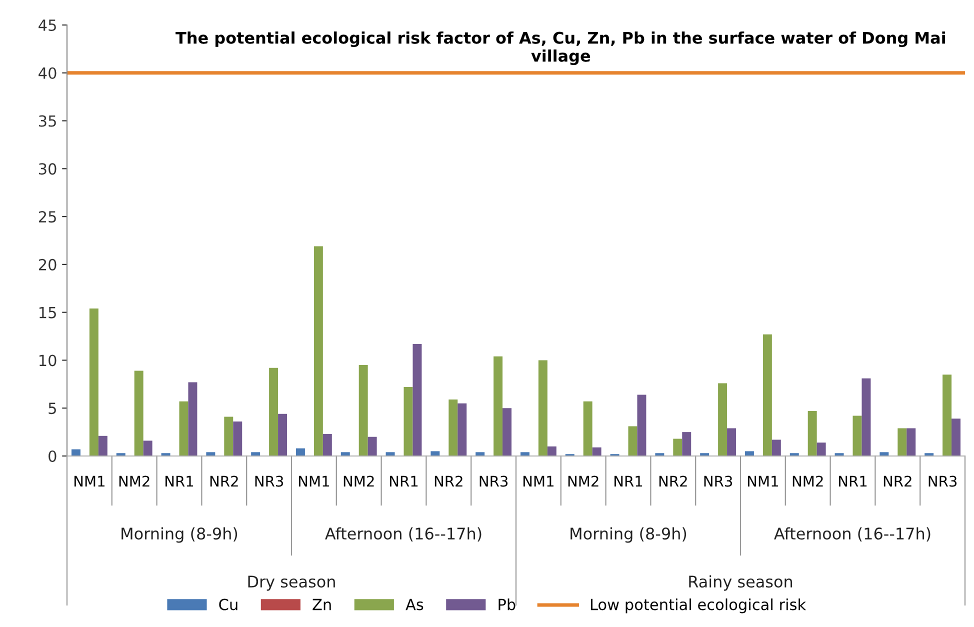  Describe the element at coordinates (415, 604) in the screenshot. I see `legend-label: As` at that location.